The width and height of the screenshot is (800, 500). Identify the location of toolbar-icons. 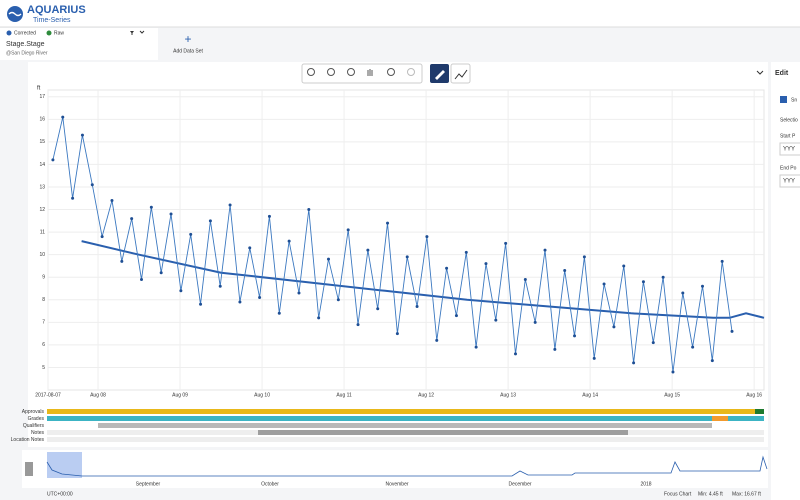
(361, 72).